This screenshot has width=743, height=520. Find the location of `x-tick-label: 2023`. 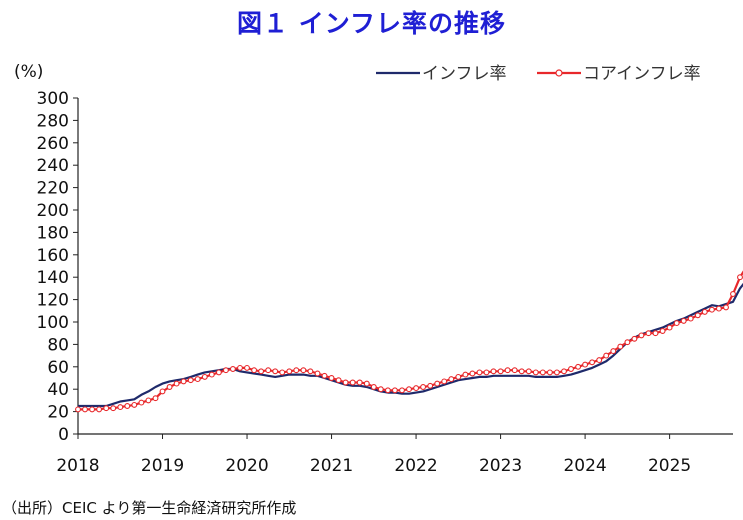

x-tick-label: 2023 is located at coordinates (500, 466).